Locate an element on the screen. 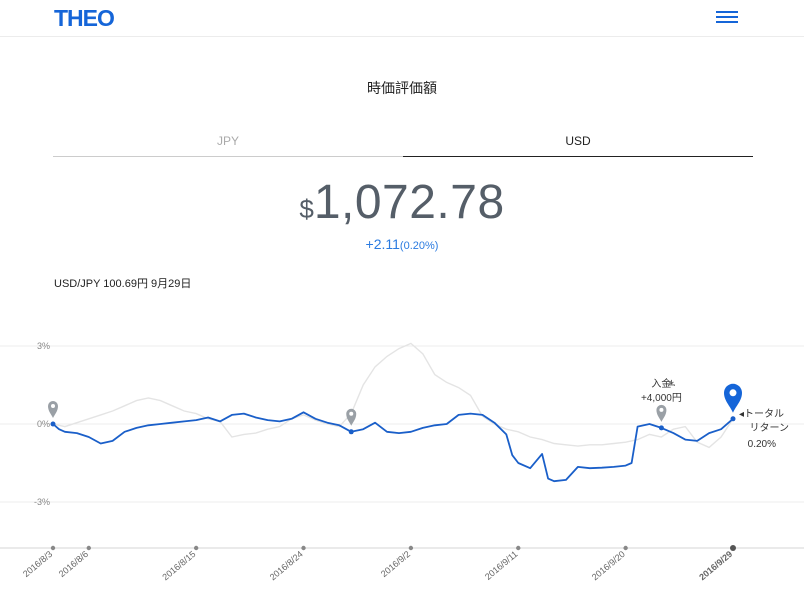 The height and width of the screenshot is (606, 804). deposit-icon is located at coordinates (671, 382).